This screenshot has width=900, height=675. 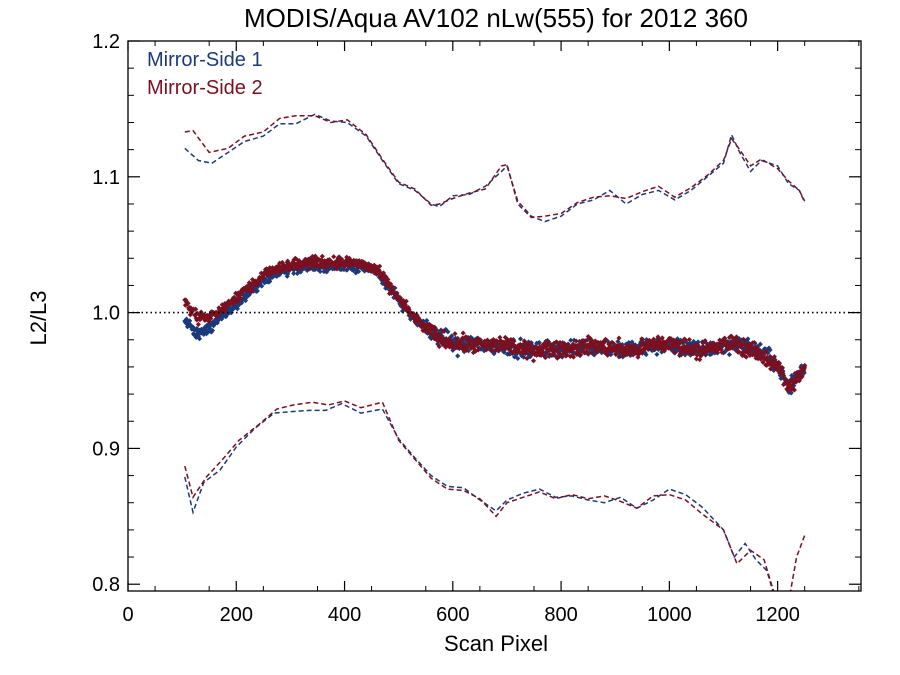 I want to click on y-axis-label: L2/L3, so click(x=38, y=317).